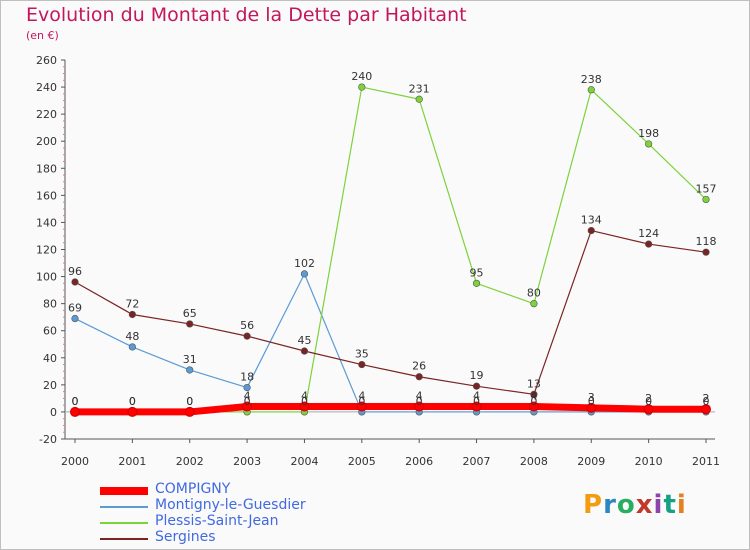  I want to click on y-tick-label: 220, so click(46, 114).